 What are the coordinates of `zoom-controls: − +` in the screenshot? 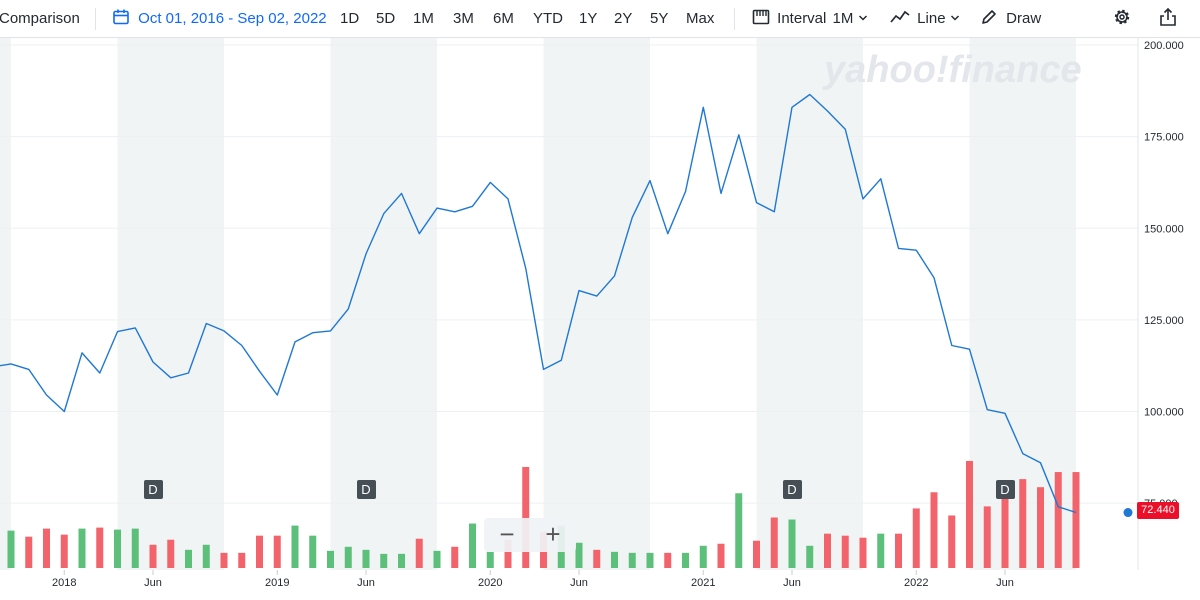 It's located at (530, 535).